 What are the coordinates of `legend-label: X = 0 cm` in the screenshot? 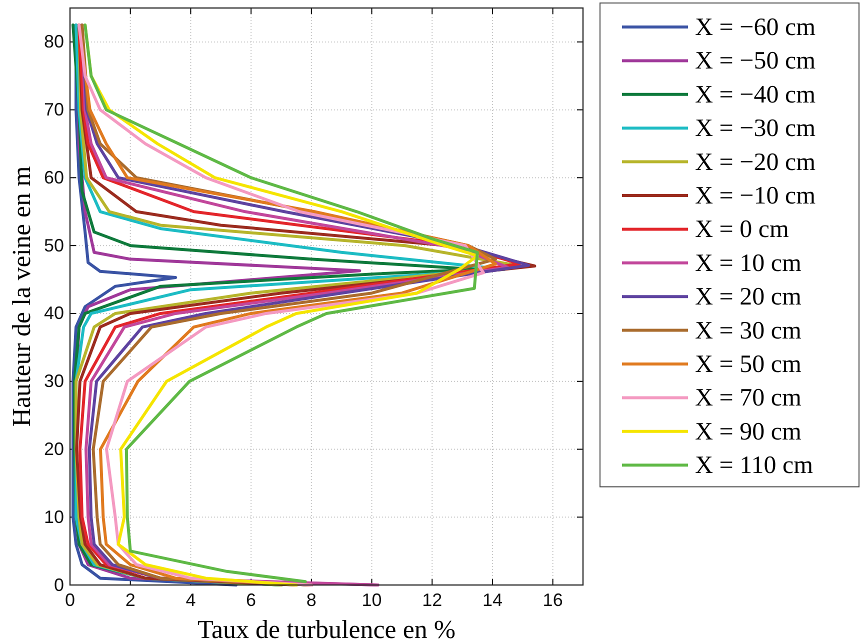 It's located at (742, 230).